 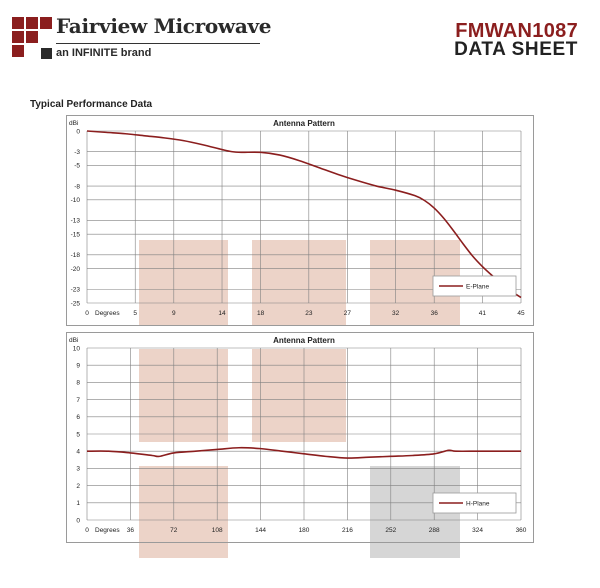 I want to click on x-tick-label: 23, so click(x=309, y=313).